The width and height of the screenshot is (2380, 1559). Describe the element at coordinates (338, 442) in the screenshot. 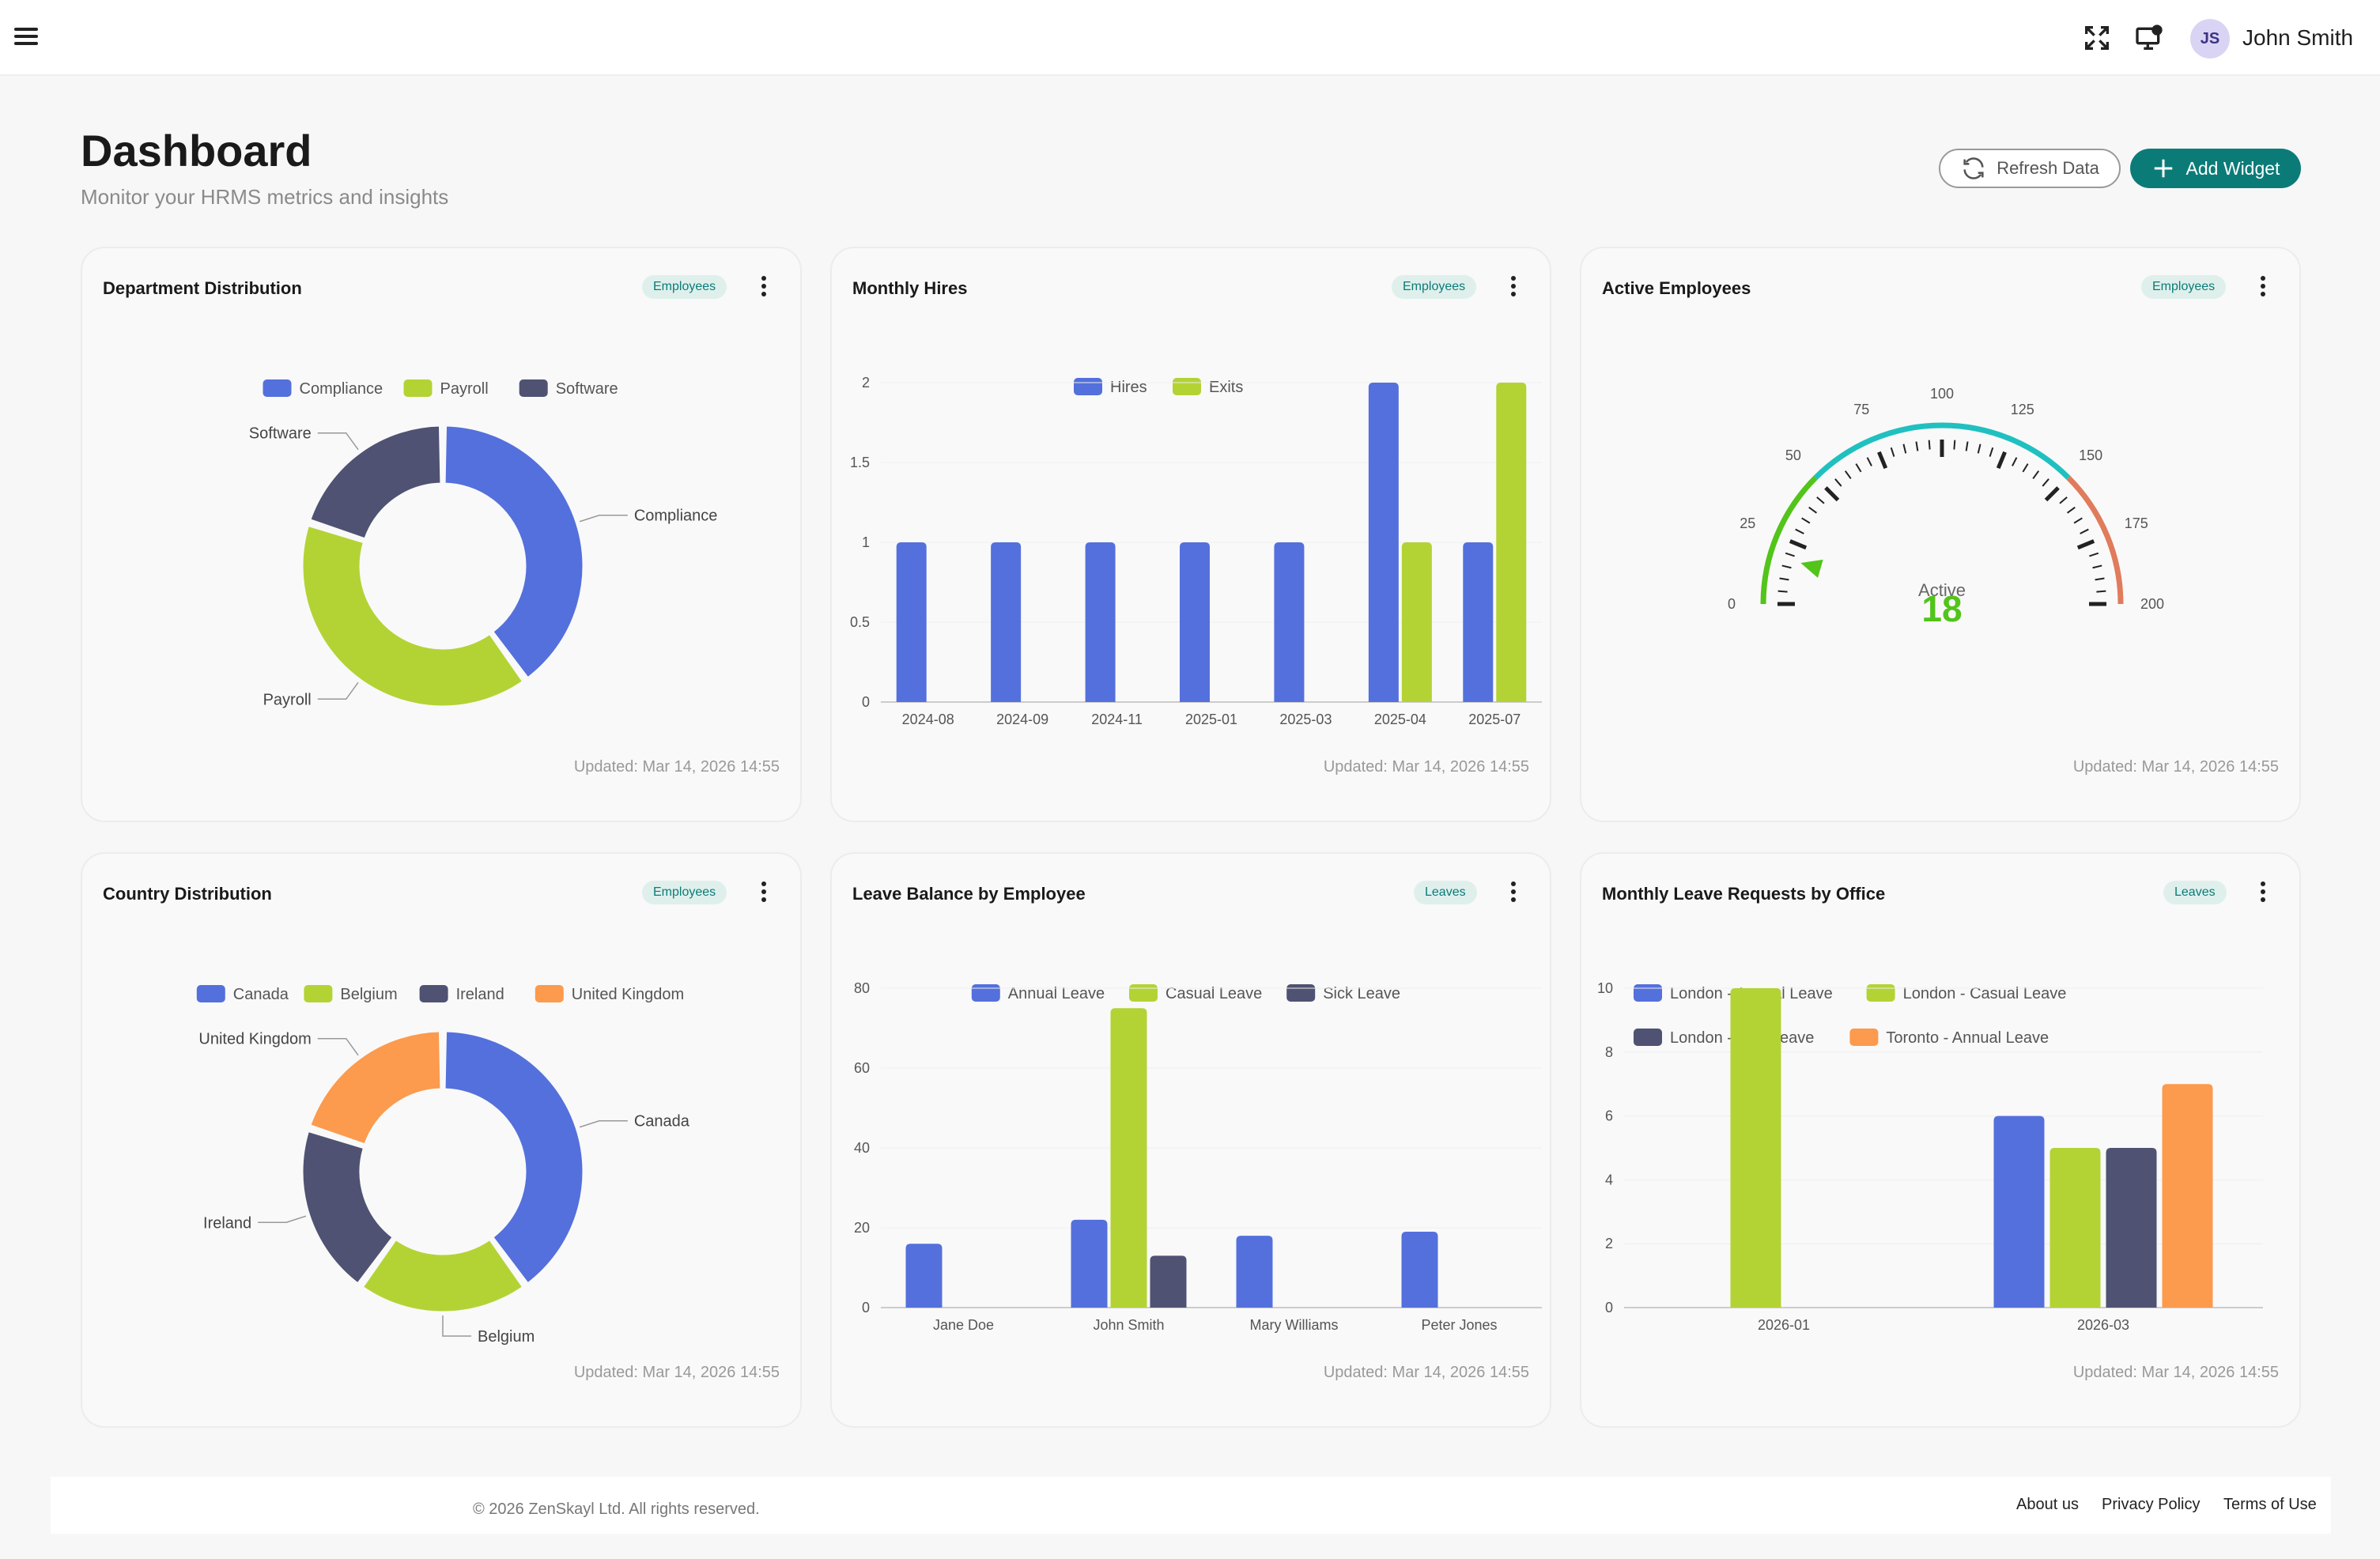

I see `pie-leader-software` at that location.